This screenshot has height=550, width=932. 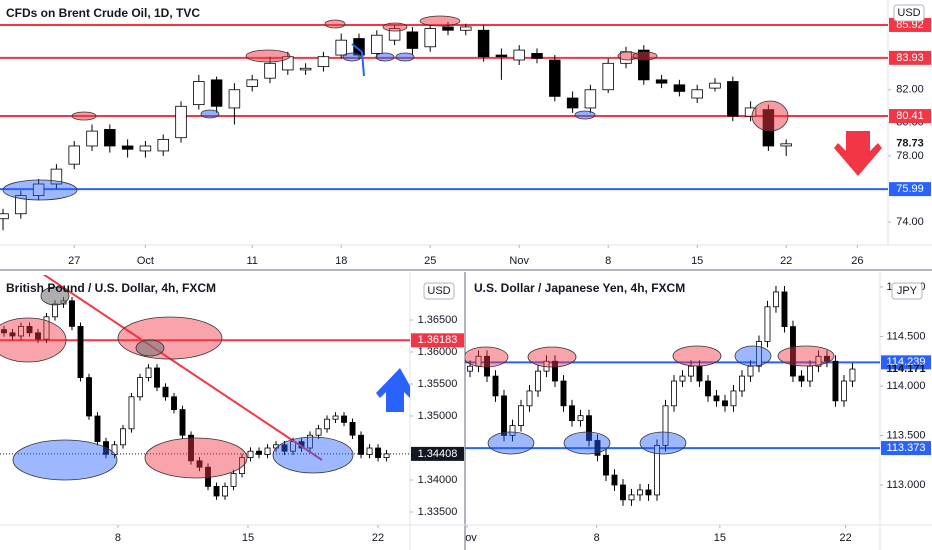 What do you see at coordinates (519, 261) in the screenshot?
I see `x-tick-label: Nov` at bounding box center [519, 261].